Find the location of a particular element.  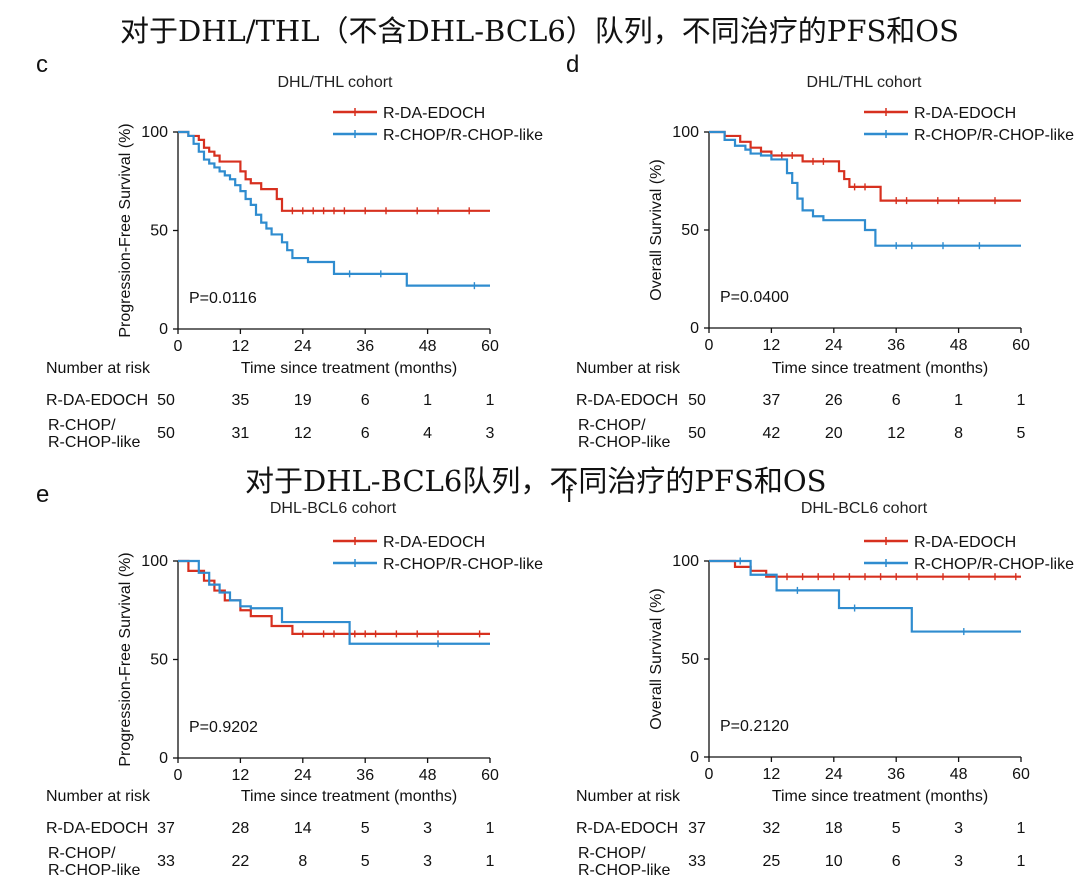

heading-dhl-thl: 对于DHL/THL（不含DHL-BCL6）队列，不同治疗的PFS和OS is located at coordinates (539, 31).